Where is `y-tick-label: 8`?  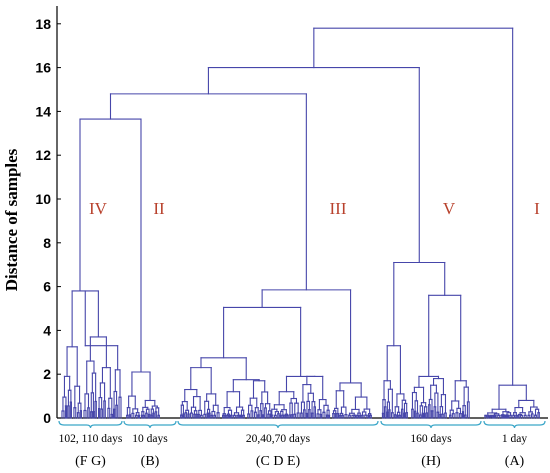
y-tick-label: 8 is located at coordinates (47, 243).